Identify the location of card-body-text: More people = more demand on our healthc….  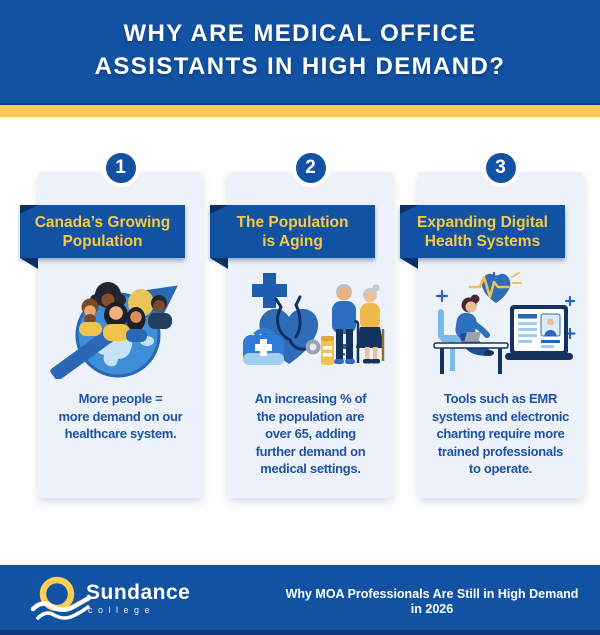
(120, 416).